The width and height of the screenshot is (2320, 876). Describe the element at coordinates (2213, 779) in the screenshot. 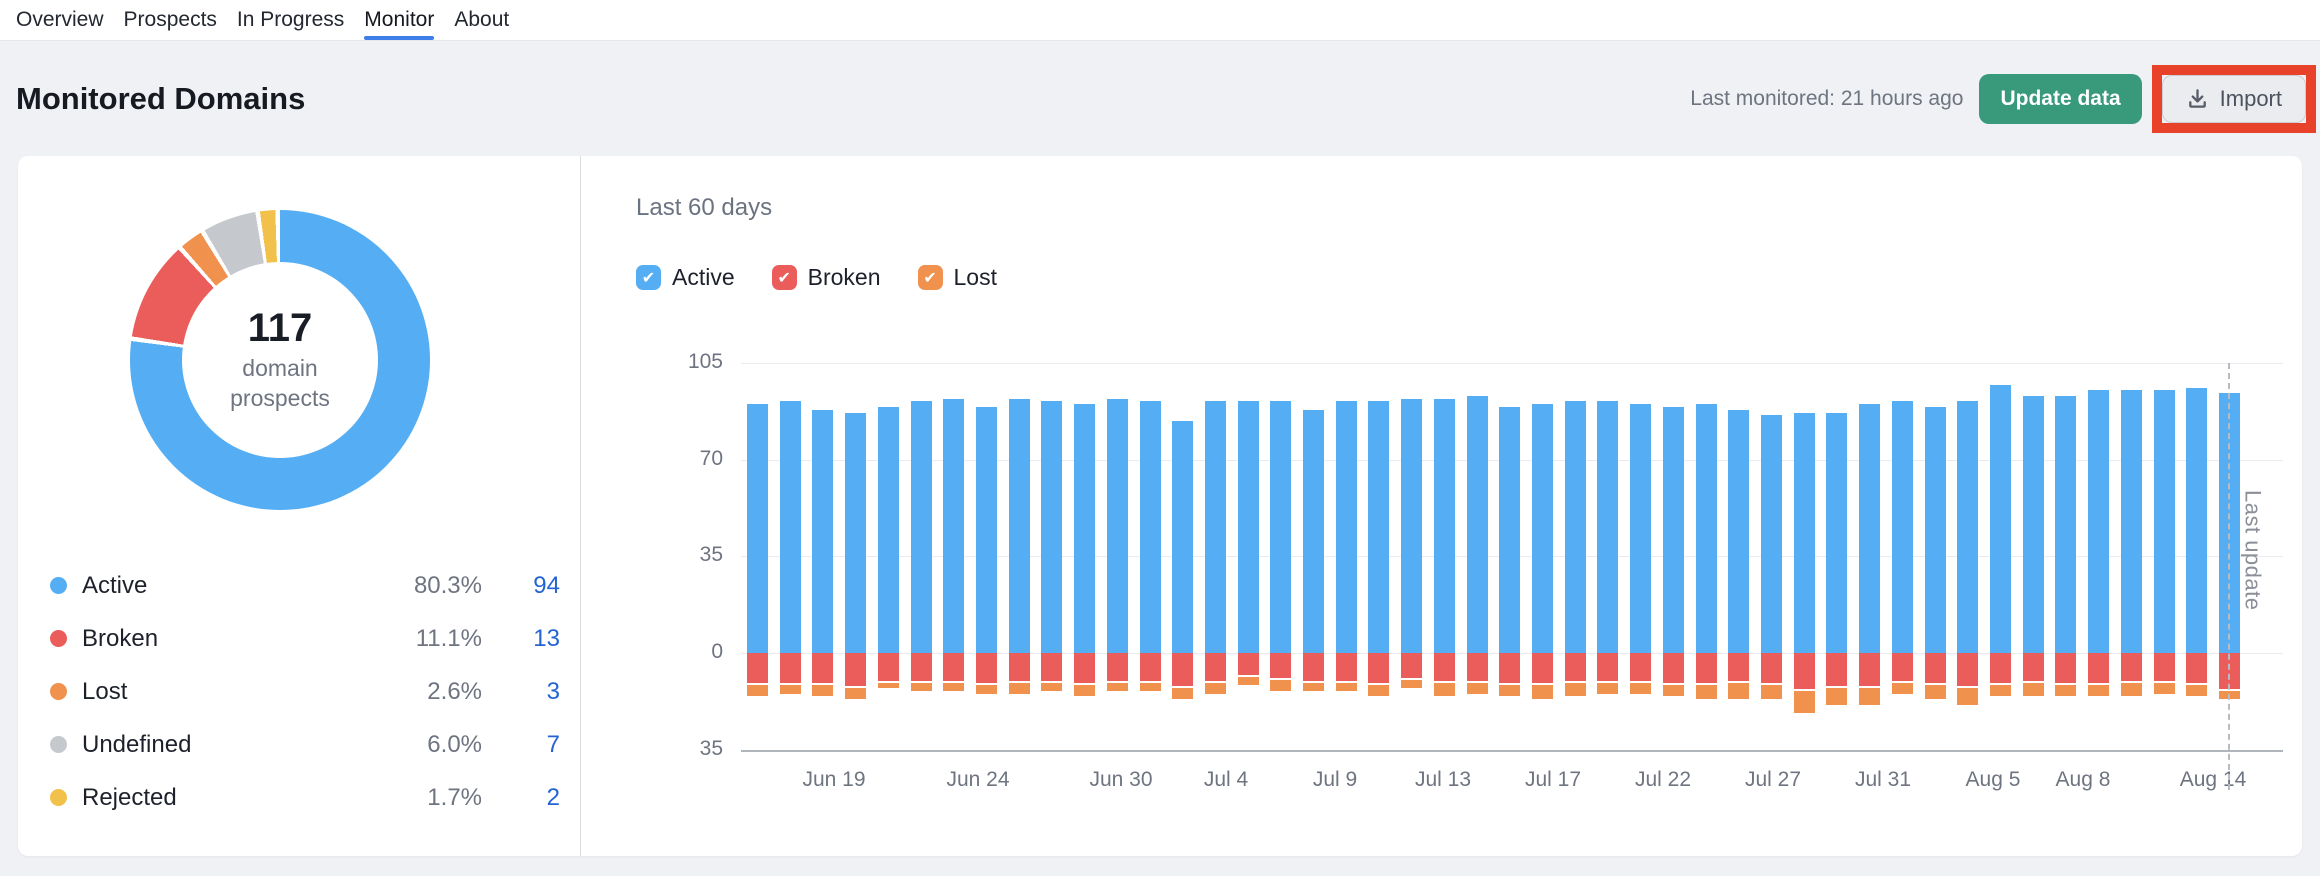

I see `x-axis-label-aug-14: Aug 14` at that location.